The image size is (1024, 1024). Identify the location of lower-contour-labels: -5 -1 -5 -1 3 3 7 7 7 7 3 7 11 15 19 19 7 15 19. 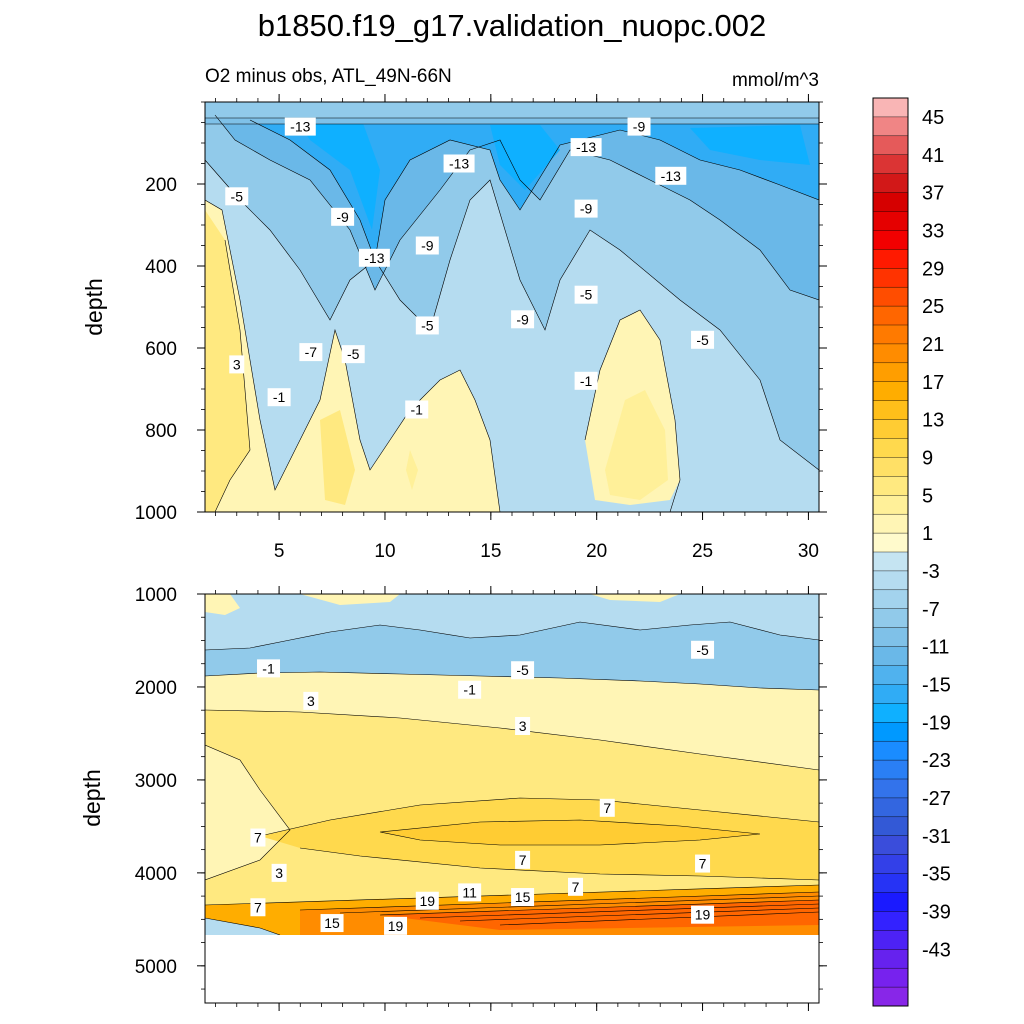
(482, 787).